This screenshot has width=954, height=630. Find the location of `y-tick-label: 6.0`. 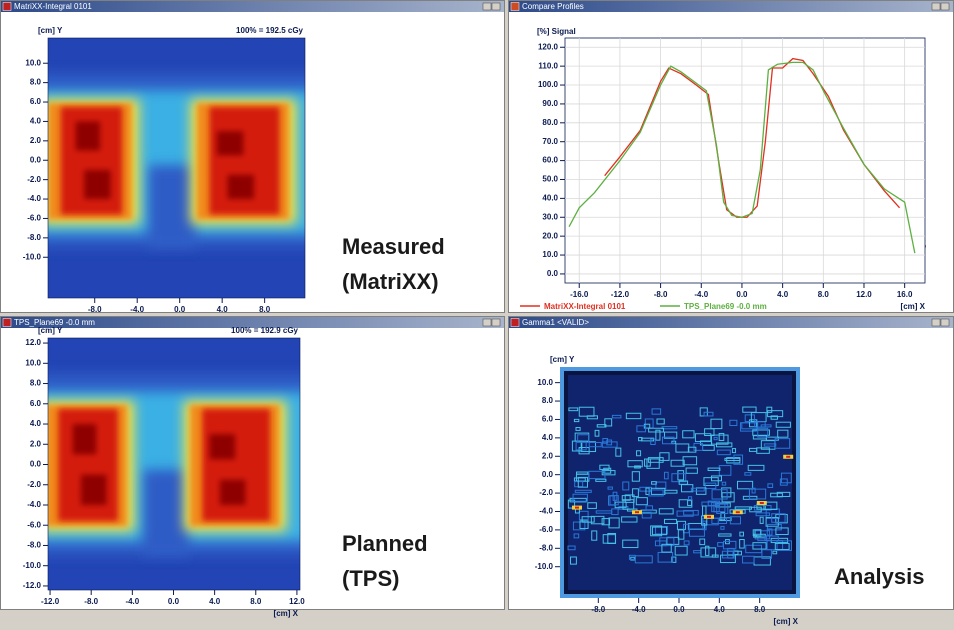

y-tick-label: 6.0 is located at coordinates (36, 403).